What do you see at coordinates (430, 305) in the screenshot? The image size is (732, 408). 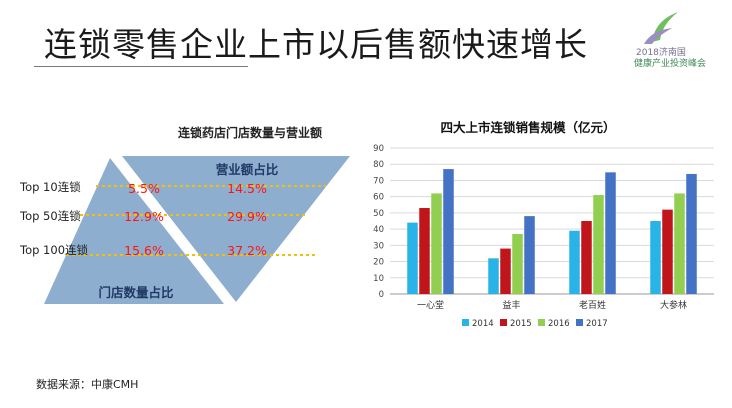 I see `x-tick-label: 一心堂` at bounding box center [430, 305].